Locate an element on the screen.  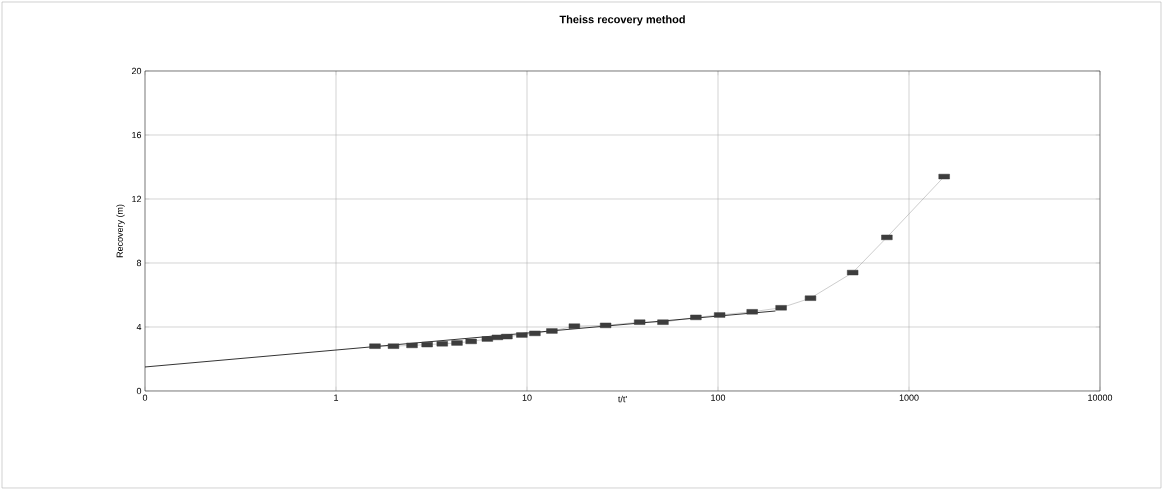
x-tick-label: 0 is located at coordinates (145, 397).